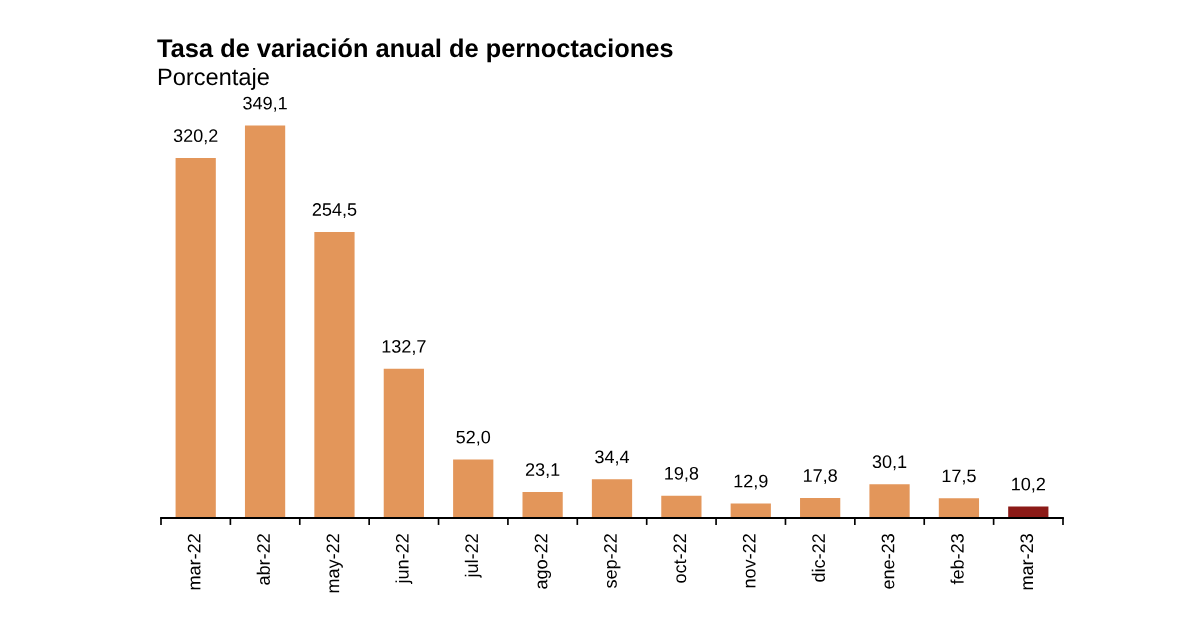 This screenshot has height=640, width=1200. Describe the element at coordinates (334, 563) in the screenshot. I see `x-tick-label: may-22` at that location.